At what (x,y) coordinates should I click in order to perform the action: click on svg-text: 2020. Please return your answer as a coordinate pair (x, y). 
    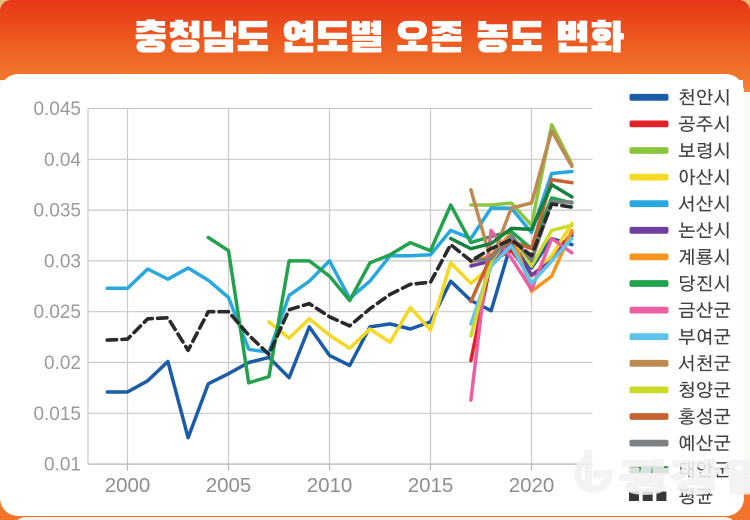
    Looking at the image, I should click on (532, 485).